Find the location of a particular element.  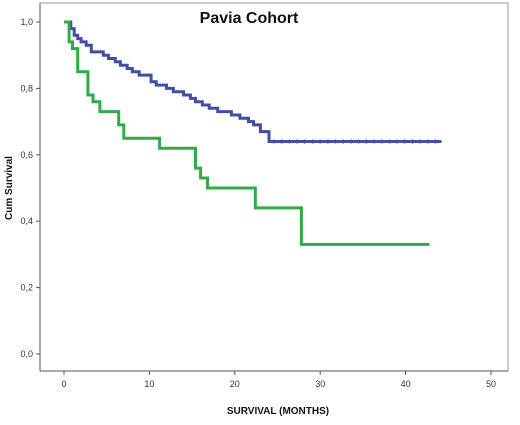

x-tick-label: 30 is located at coordinates (320, 384).